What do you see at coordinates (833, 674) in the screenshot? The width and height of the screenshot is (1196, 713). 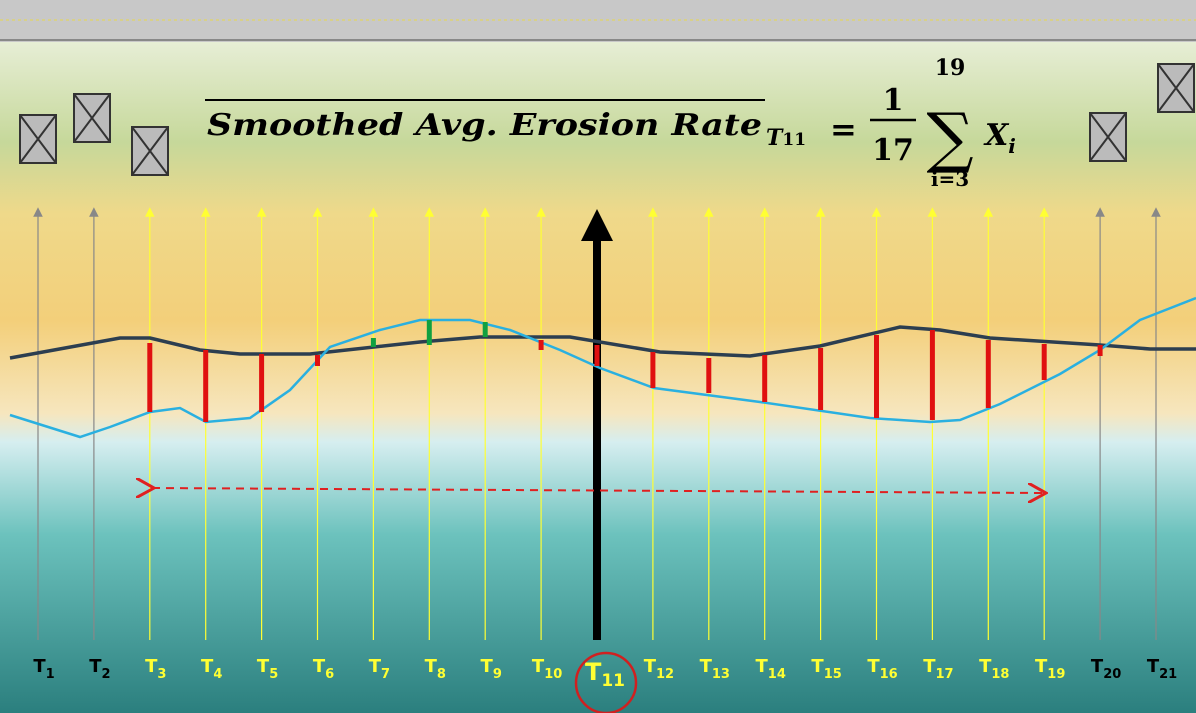 I see `label-sub: 15` at bounding box center [833, 674].